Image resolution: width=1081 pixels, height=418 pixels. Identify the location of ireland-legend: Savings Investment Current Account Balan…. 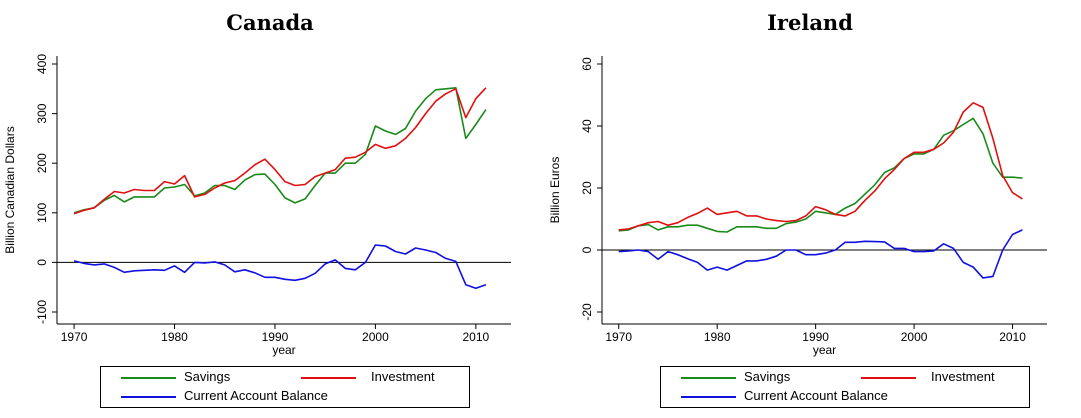
(845, 387).